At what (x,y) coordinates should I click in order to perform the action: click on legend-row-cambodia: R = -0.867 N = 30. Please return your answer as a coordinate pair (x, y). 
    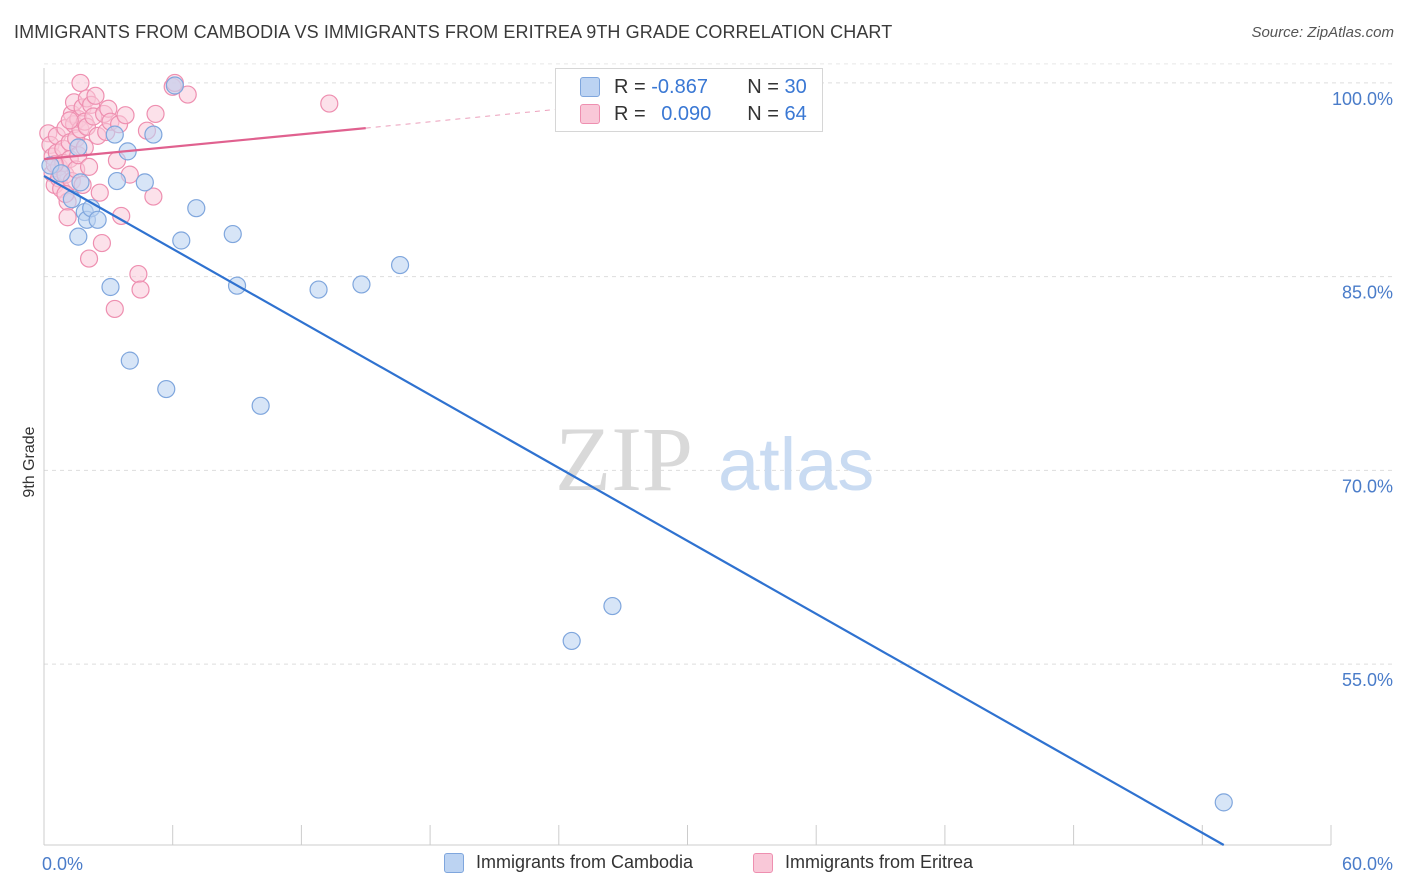
    Looking at the image, I should click on (693, 87).